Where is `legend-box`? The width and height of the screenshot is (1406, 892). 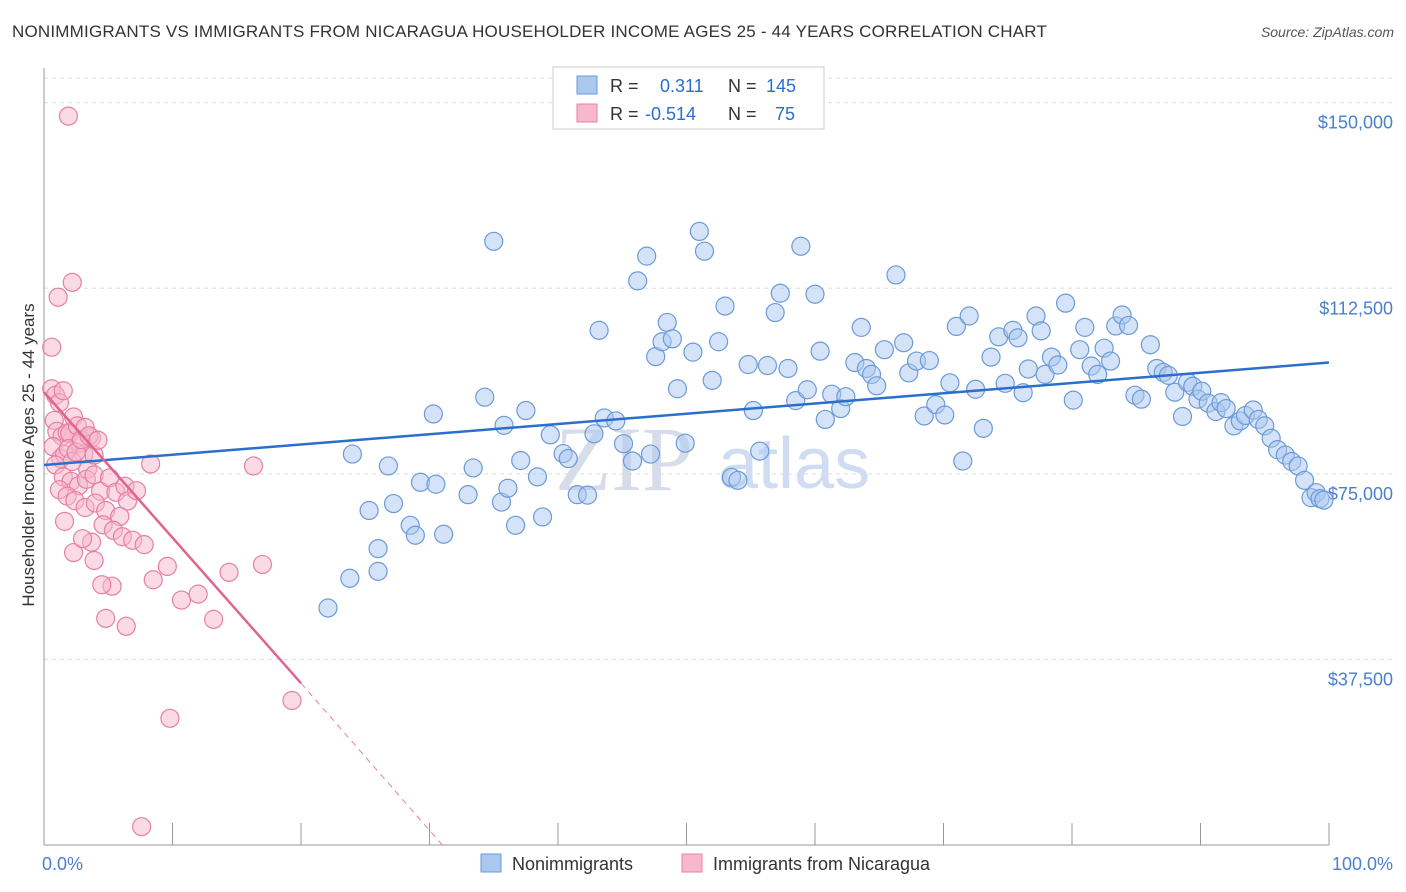 legend-box is located at coordinates (688, 98).